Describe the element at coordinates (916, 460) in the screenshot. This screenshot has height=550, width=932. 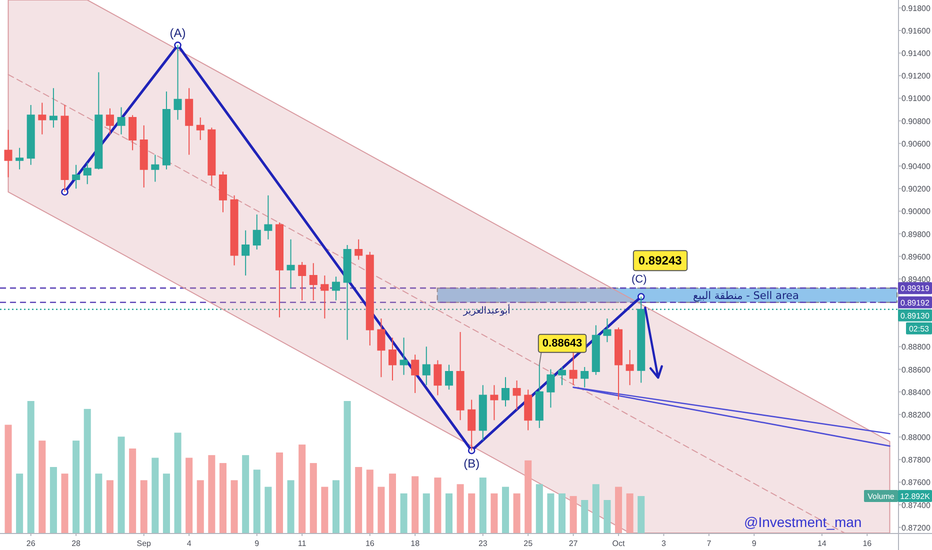
I see `y-tick-label: 0.87800` at that location.